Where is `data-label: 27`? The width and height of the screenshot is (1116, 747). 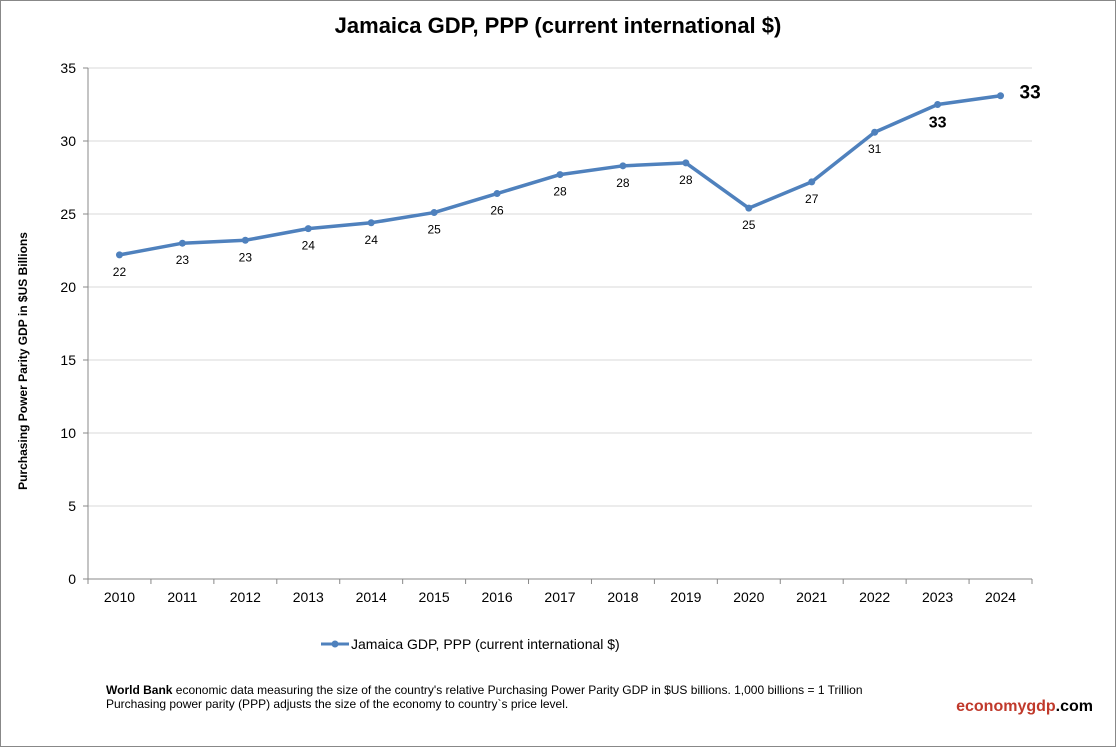 data-label: 27 is located at coordinates (812, 199).